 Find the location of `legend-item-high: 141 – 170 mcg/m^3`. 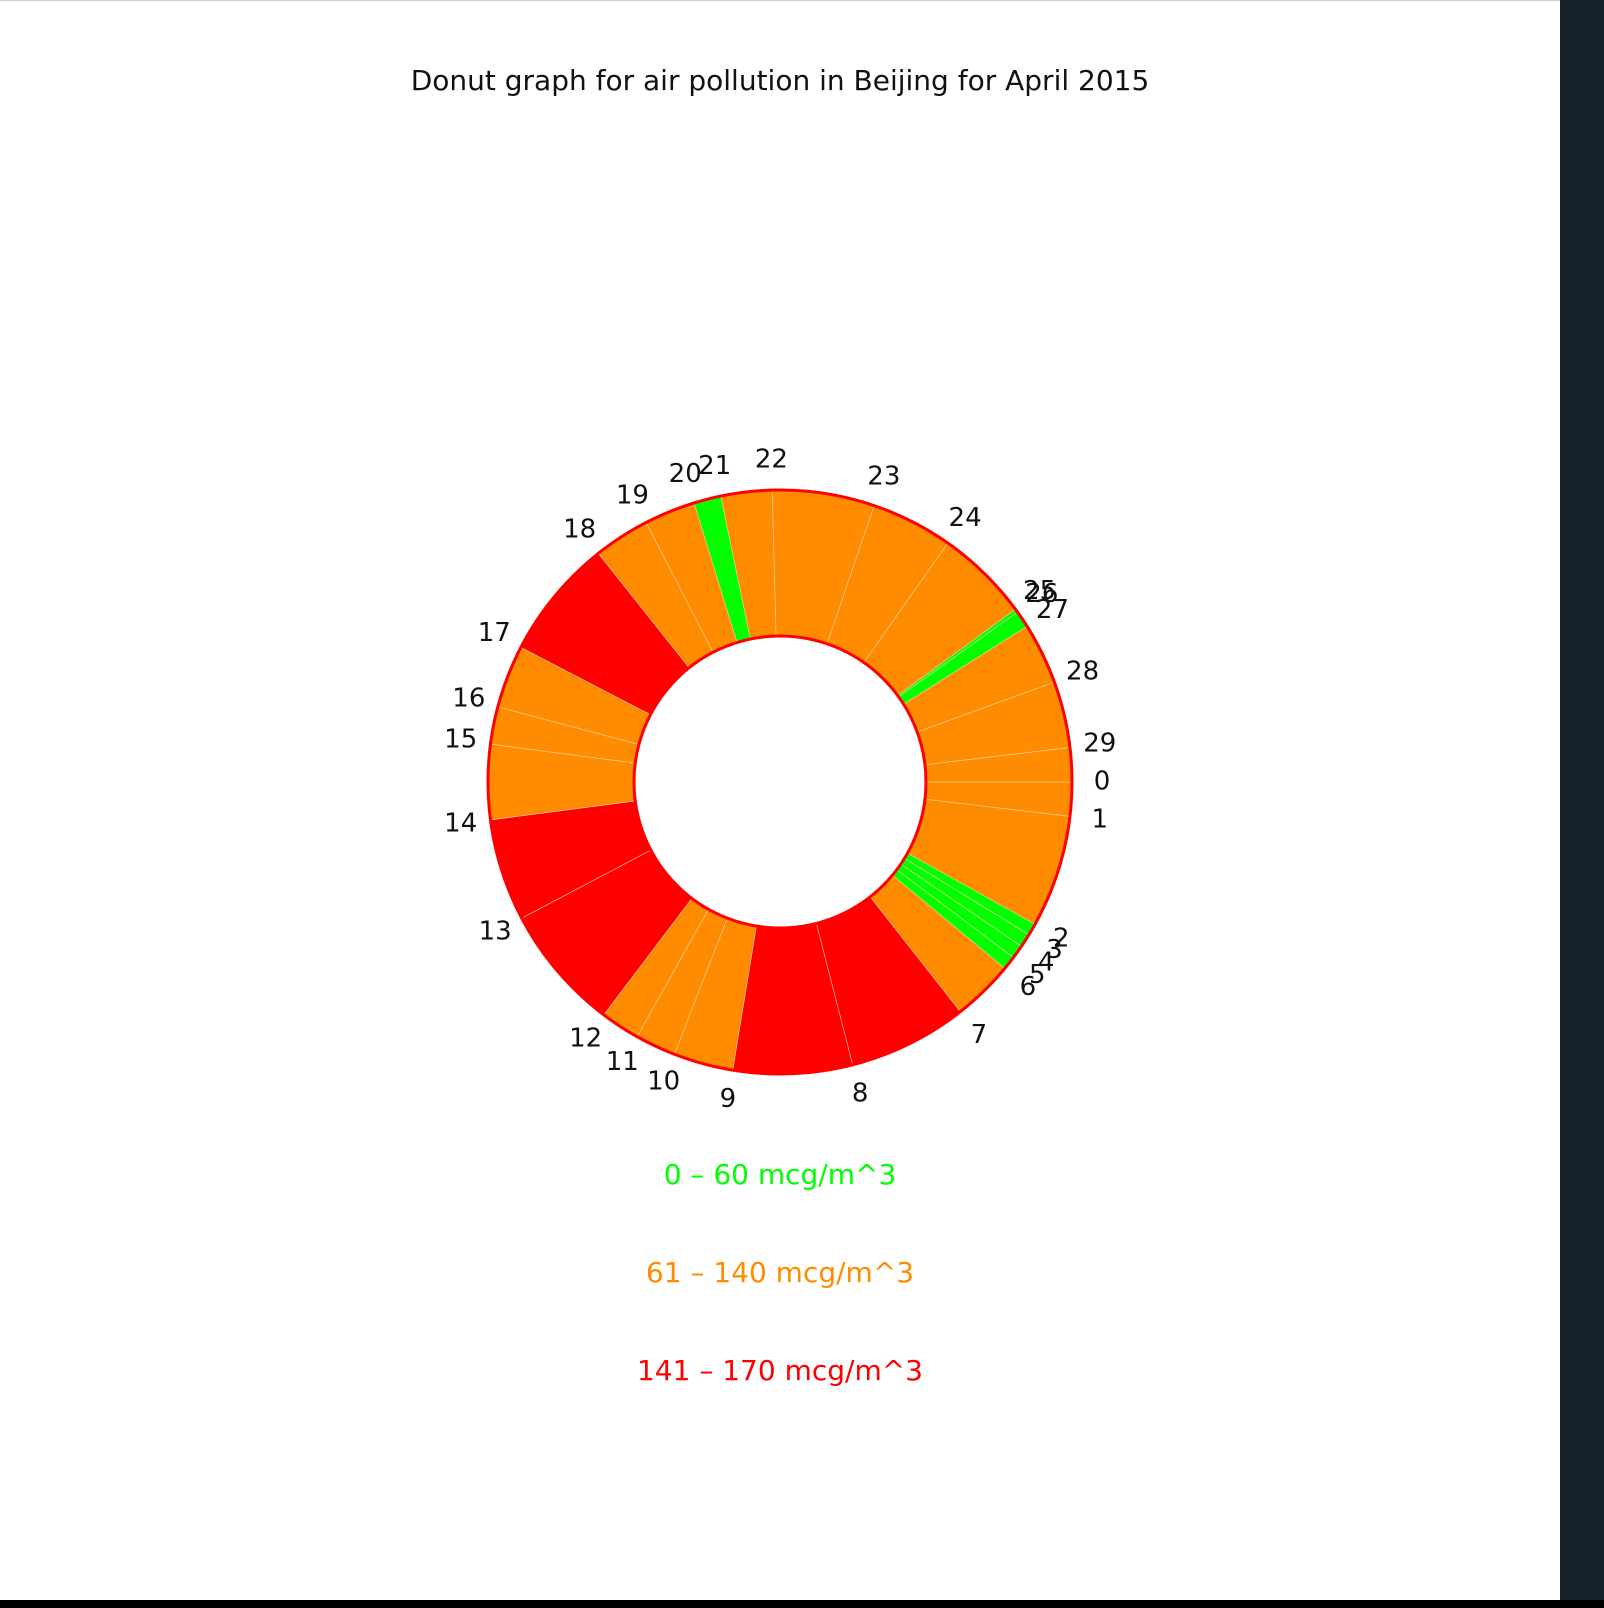

legend-item-high: 141 – 170 mcg/m^3 is located at coordinates (779, 1370).